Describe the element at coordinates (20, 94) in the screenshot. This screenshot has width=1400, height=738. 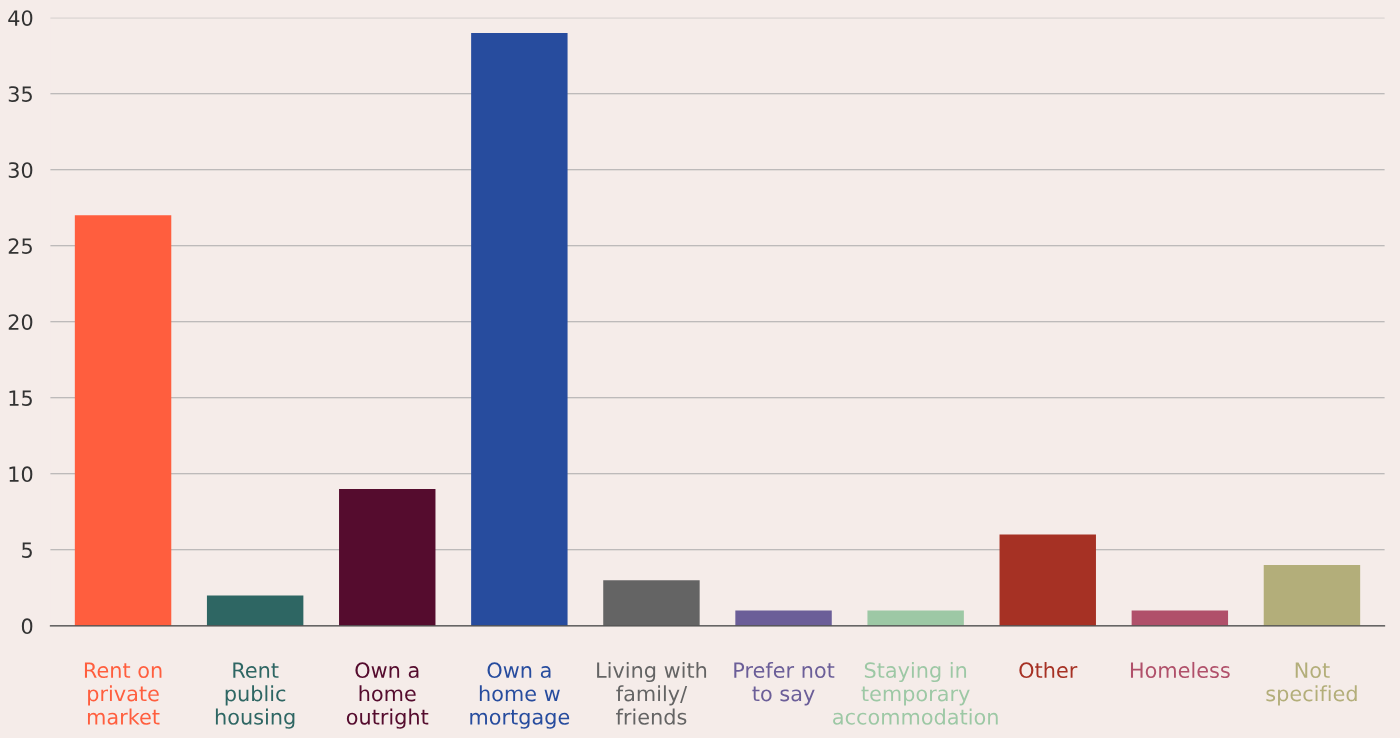
I see `y-tick-label: 35` at that location.